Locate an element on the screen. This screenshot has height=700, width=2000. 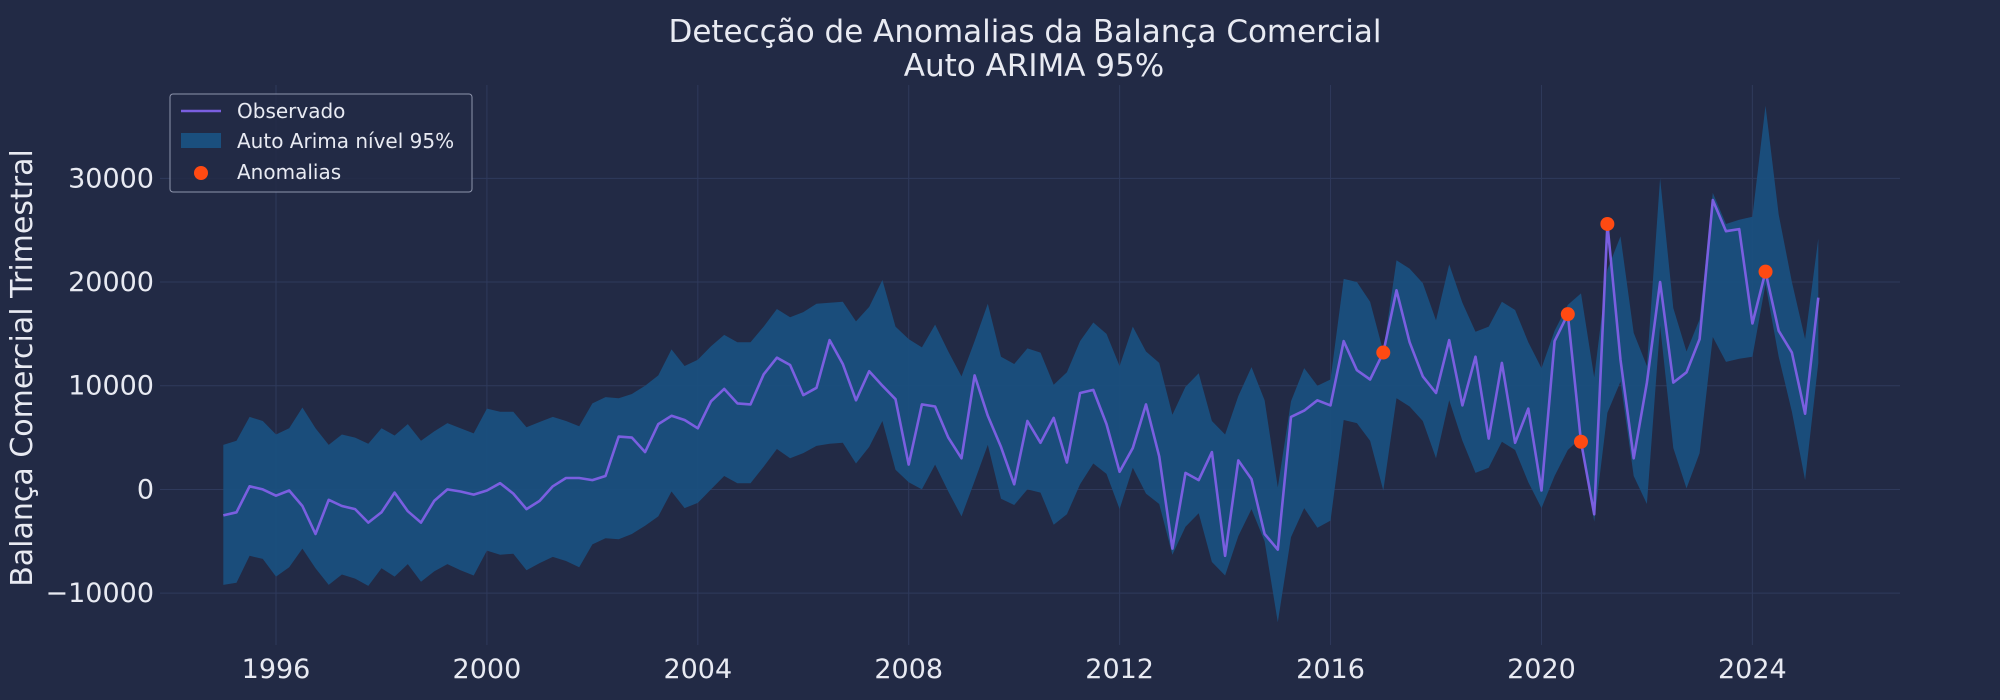
y-axis-ticks: −10000 0 10000 20000 30000 is located at coordinates (99, 386).